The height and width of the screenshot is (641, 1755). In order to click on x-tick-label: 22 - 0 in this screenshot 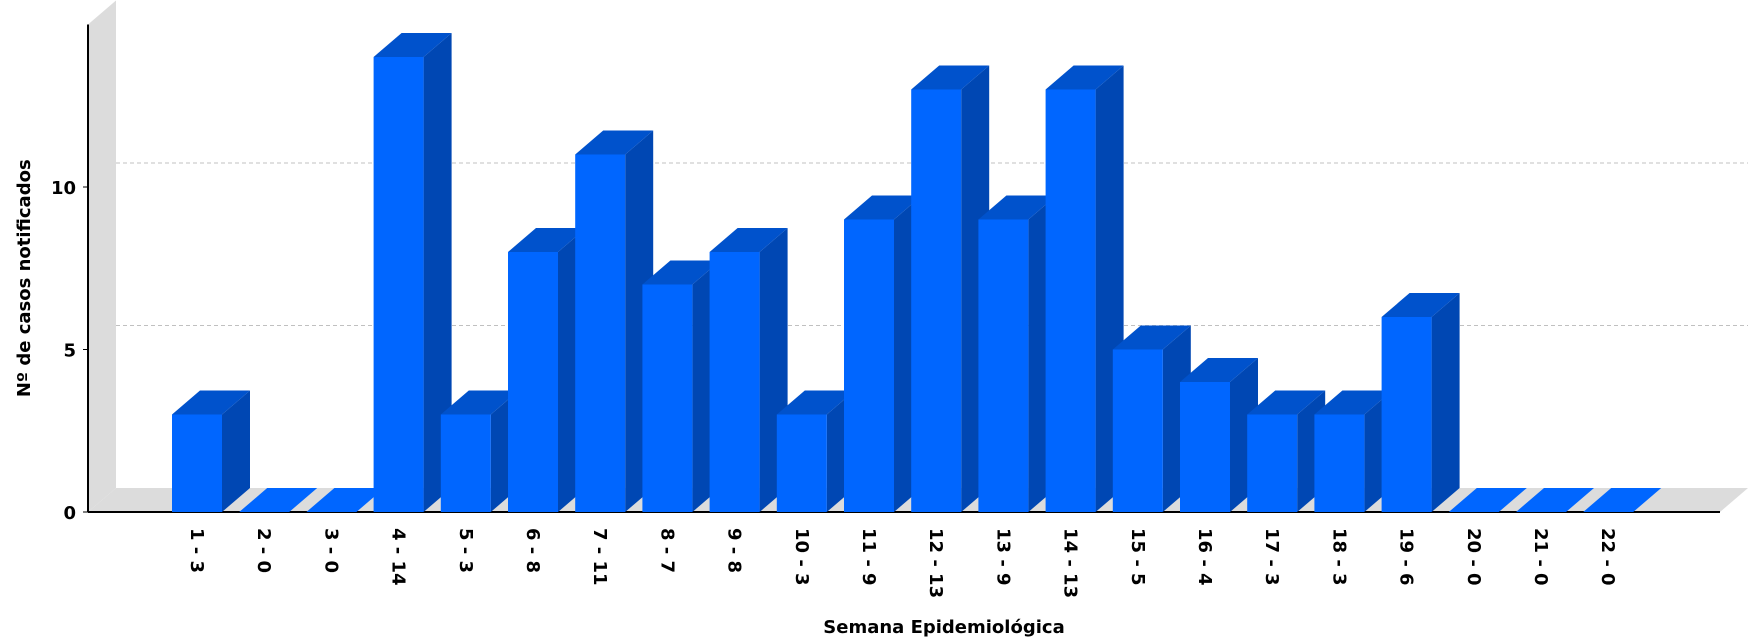, I will do `click(1607, 557)`.